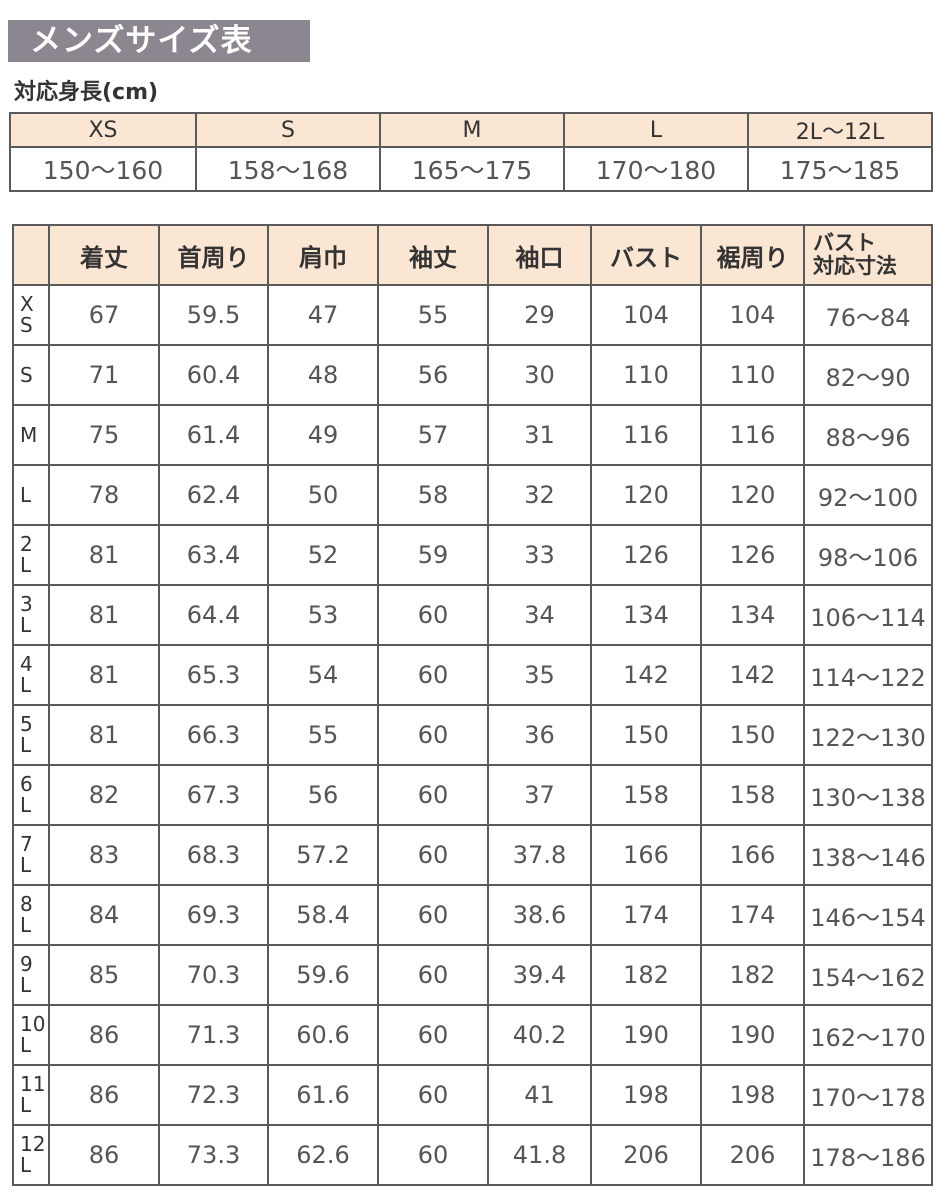 The image size is (940, 1200). Describe the element at coordinates (868, 315) in the screenshot. I see `measurement-cell: 76〜84` at that location.